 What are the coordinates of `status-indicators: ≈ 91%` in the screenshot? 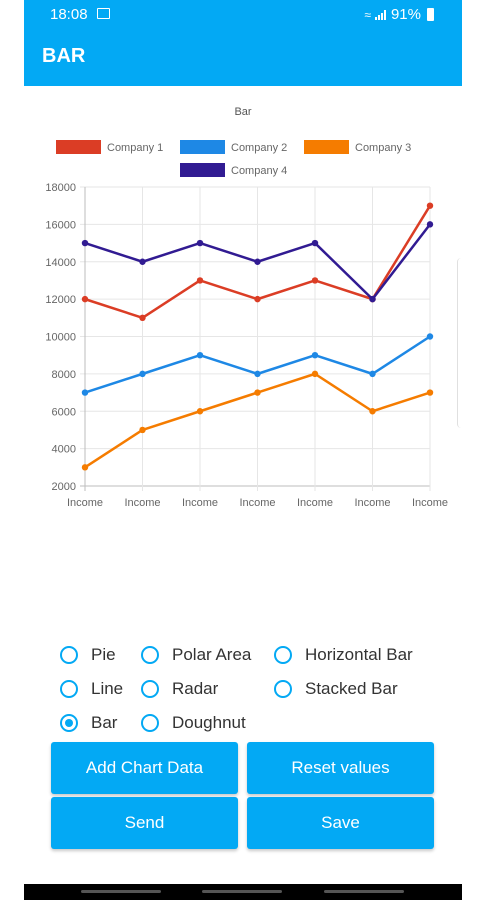 It's located at (399, 14).